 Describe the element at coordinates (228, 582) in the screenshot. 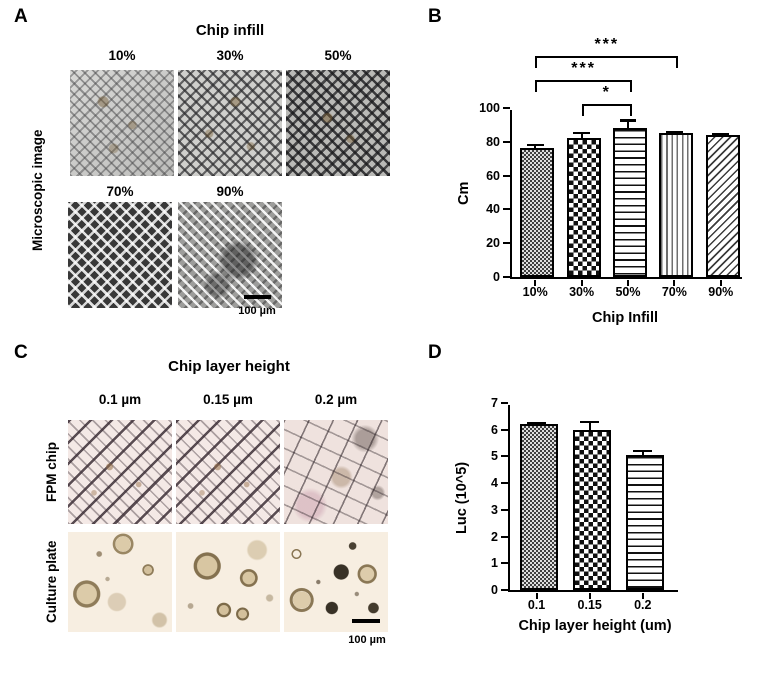

I see `culture-plate-015-image` at that location.